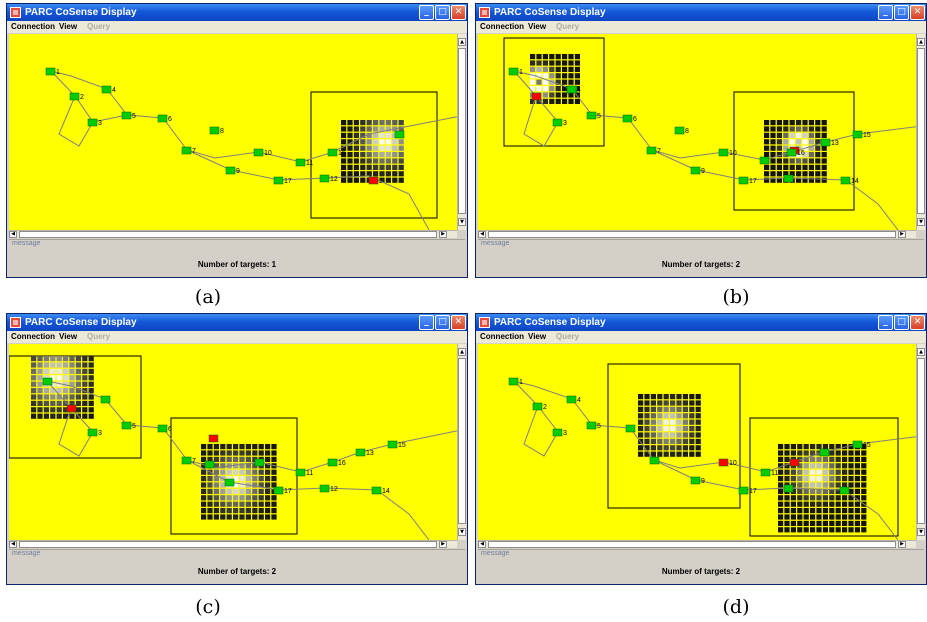 This screenshot has width=927, height=622. What do you see at coordinates (697, 442) in the screenshot?
I see `sensor-map: 1 2 3 4 5 9 10 11 15 17` at bounding box center [697, 442].